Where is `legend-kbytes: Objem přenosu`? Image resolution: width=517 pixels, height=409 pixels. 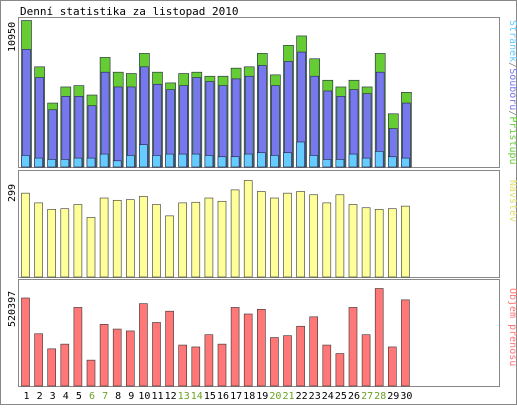
legend-kbytes: Objem přenosu is located at coordinates (512, 327).